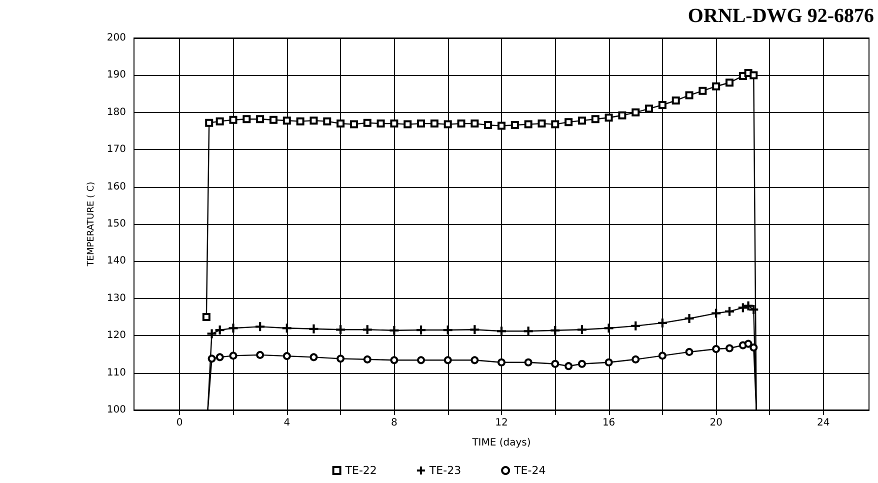 The height and width of the screenshot is (483, 878). What do you see at coordinates (116, 372) in the screenshot?
I see `y-tick-label: 110` at bounding box center [116, 372].